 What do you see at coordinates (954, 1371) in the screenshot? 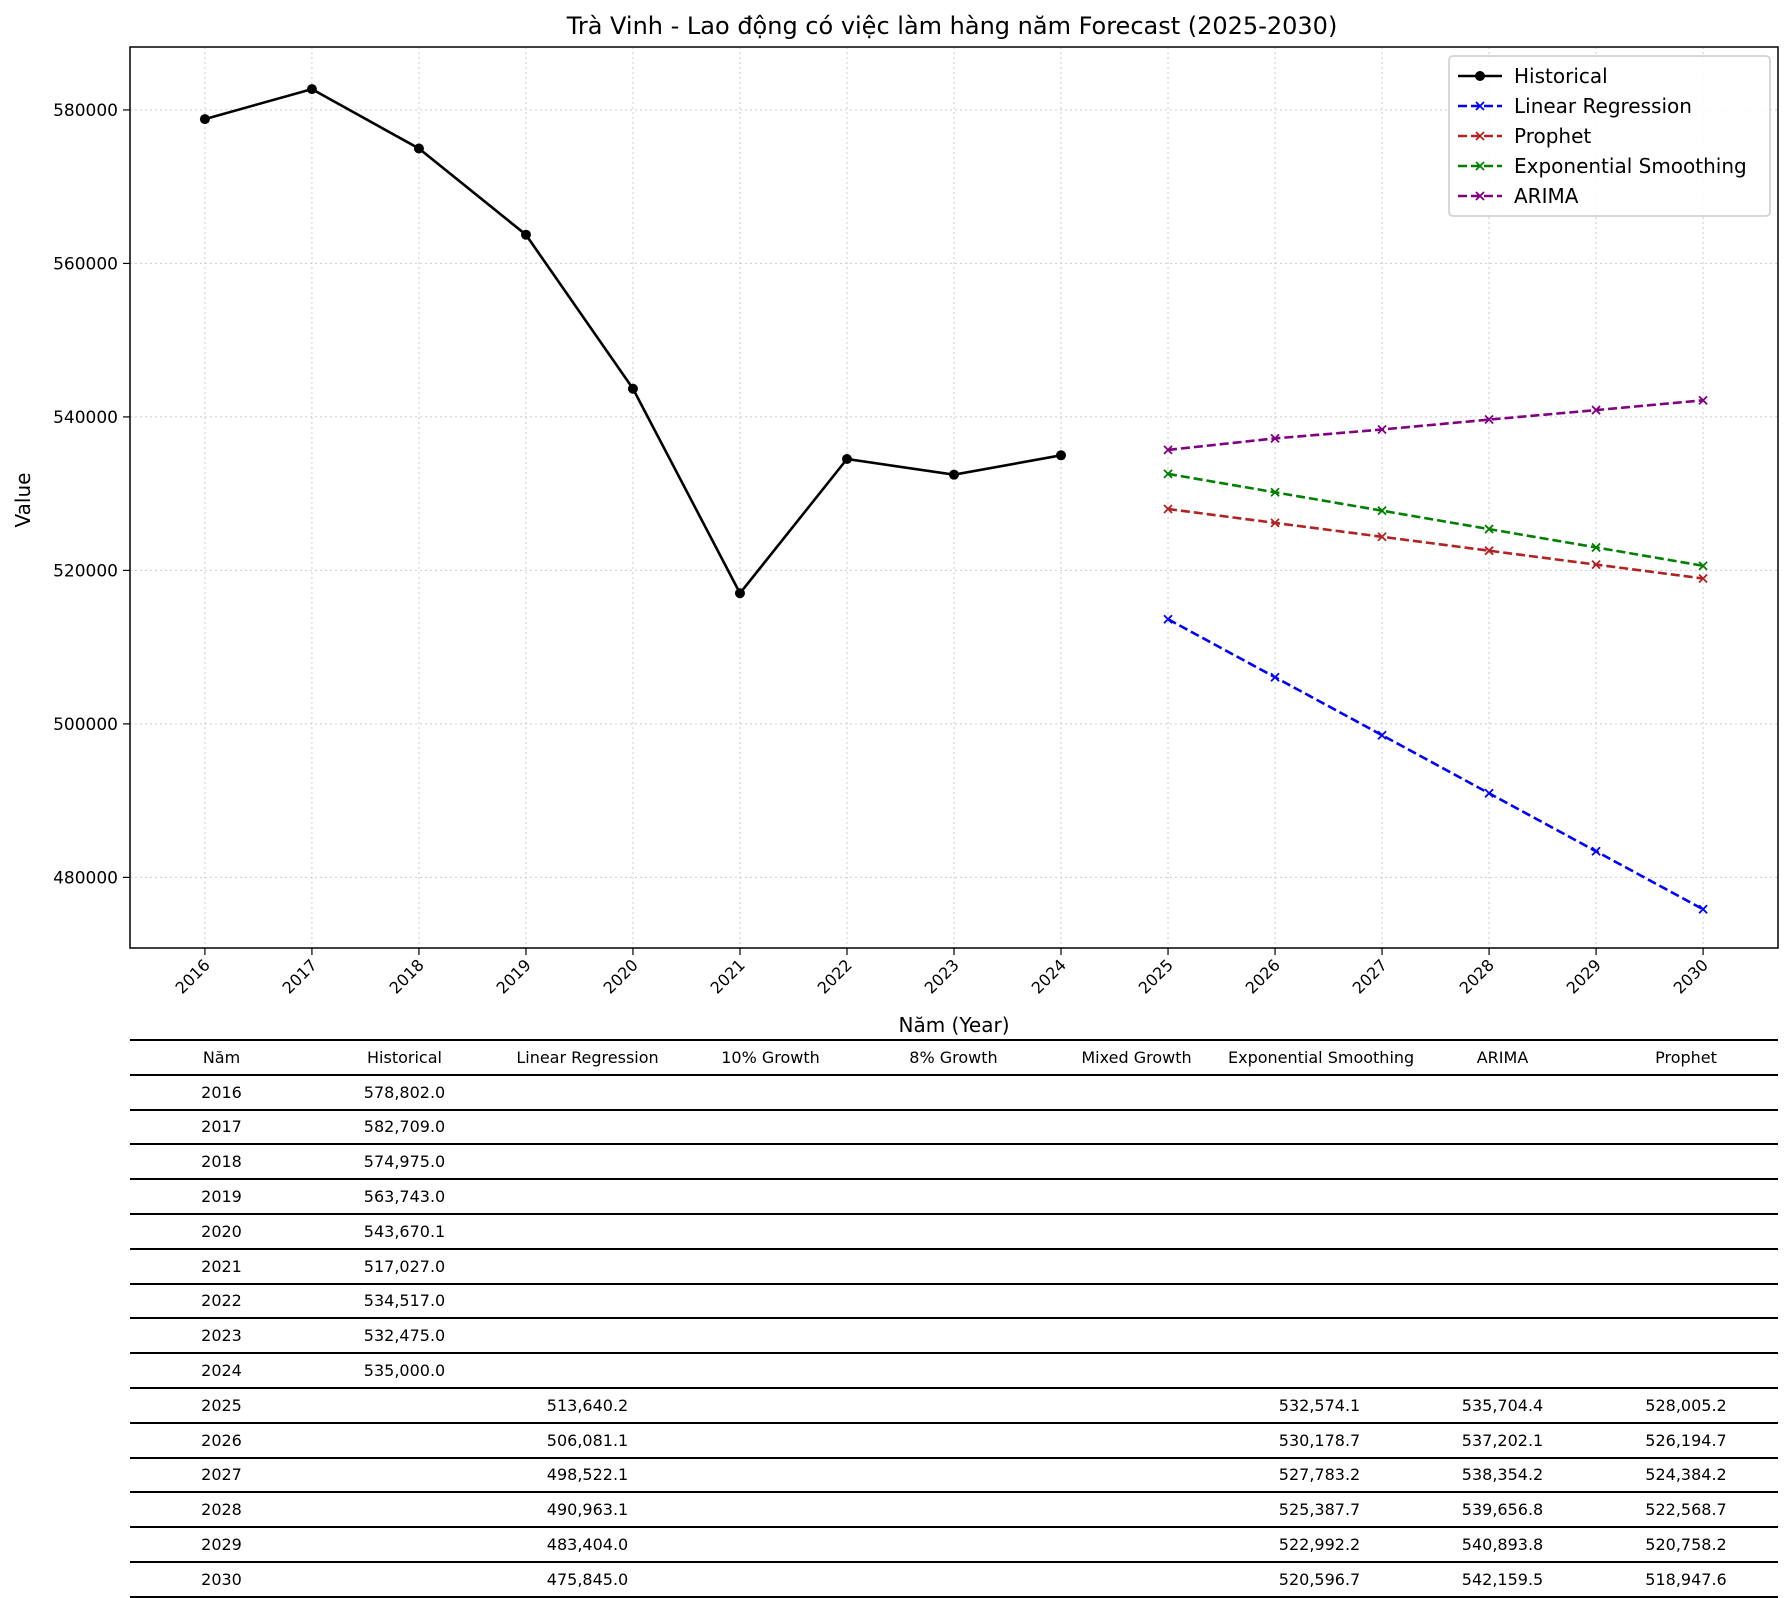
I see `table-row: 2024 535,000.0` at bounding box center [954, 1371].